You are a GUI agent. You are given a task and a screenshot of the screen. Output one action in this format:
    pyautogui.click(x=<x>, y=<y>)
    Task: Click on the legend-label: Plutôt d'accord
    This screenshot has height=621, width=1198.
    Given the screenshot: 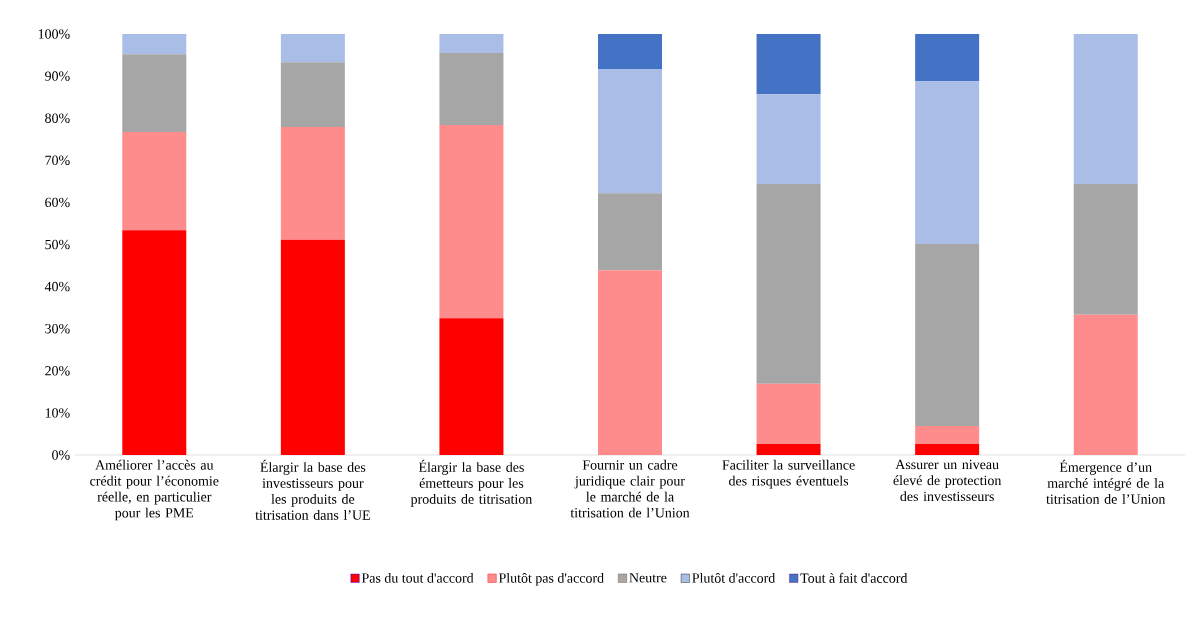 What is the action you would take?
    pyautogui.click(x=734, y=577)
    